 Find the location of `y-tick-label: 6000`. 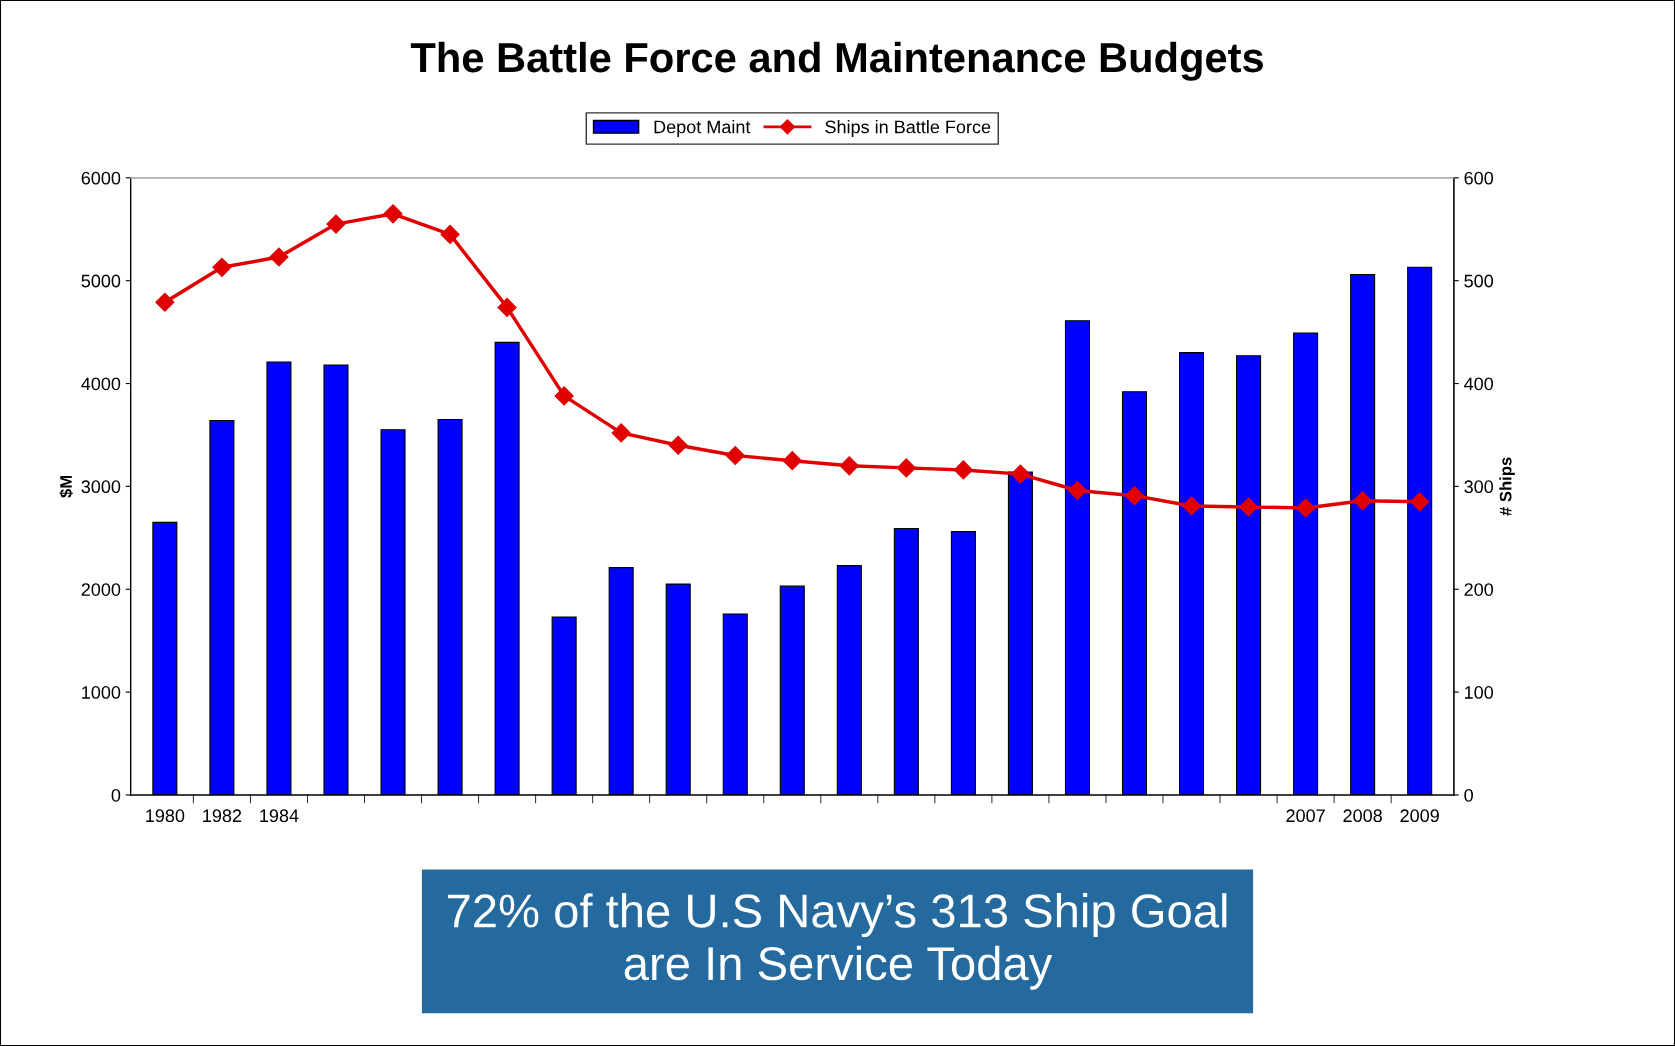

y-tick-label: 6000 is located at coordinates (101, 178).